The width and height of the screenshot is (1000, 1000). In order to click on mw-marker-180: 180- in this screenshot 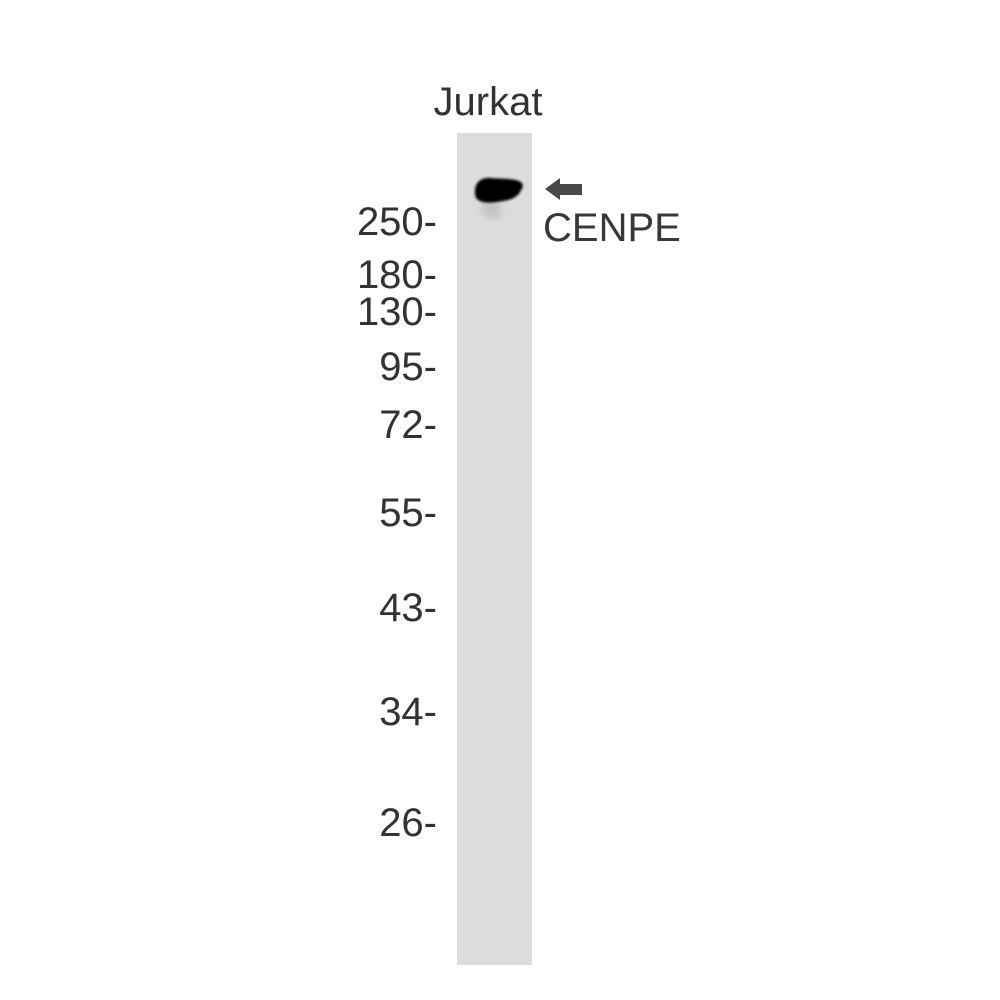, I will do `click(396, 275)`.